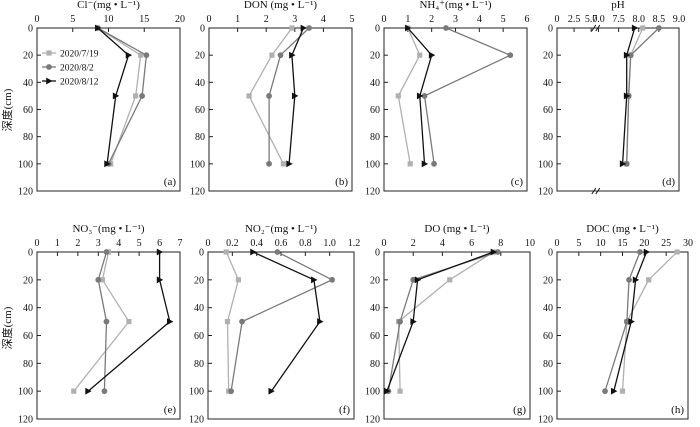  I want to click on x-tick-label: 15, so click(144, 19).